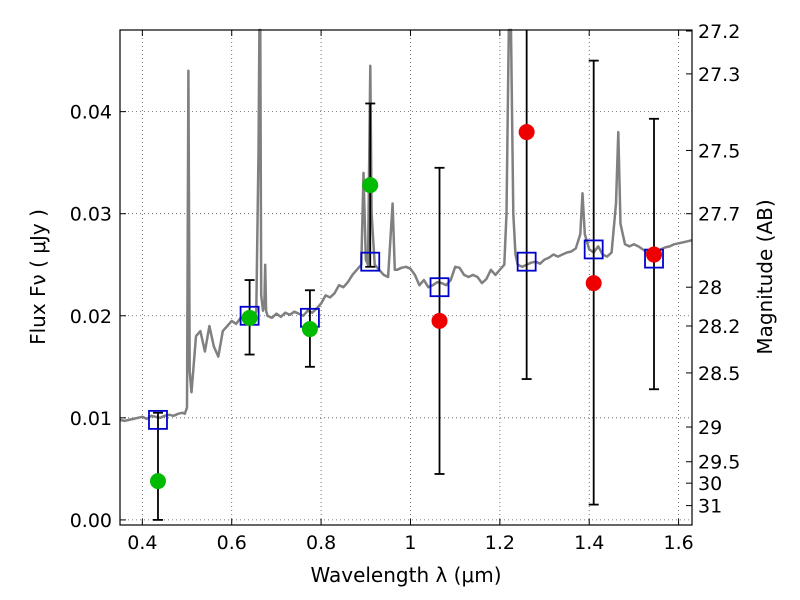 This screenshot has height=600, width=800. I want to click on x-tick-label: 1, so click(410, 543).